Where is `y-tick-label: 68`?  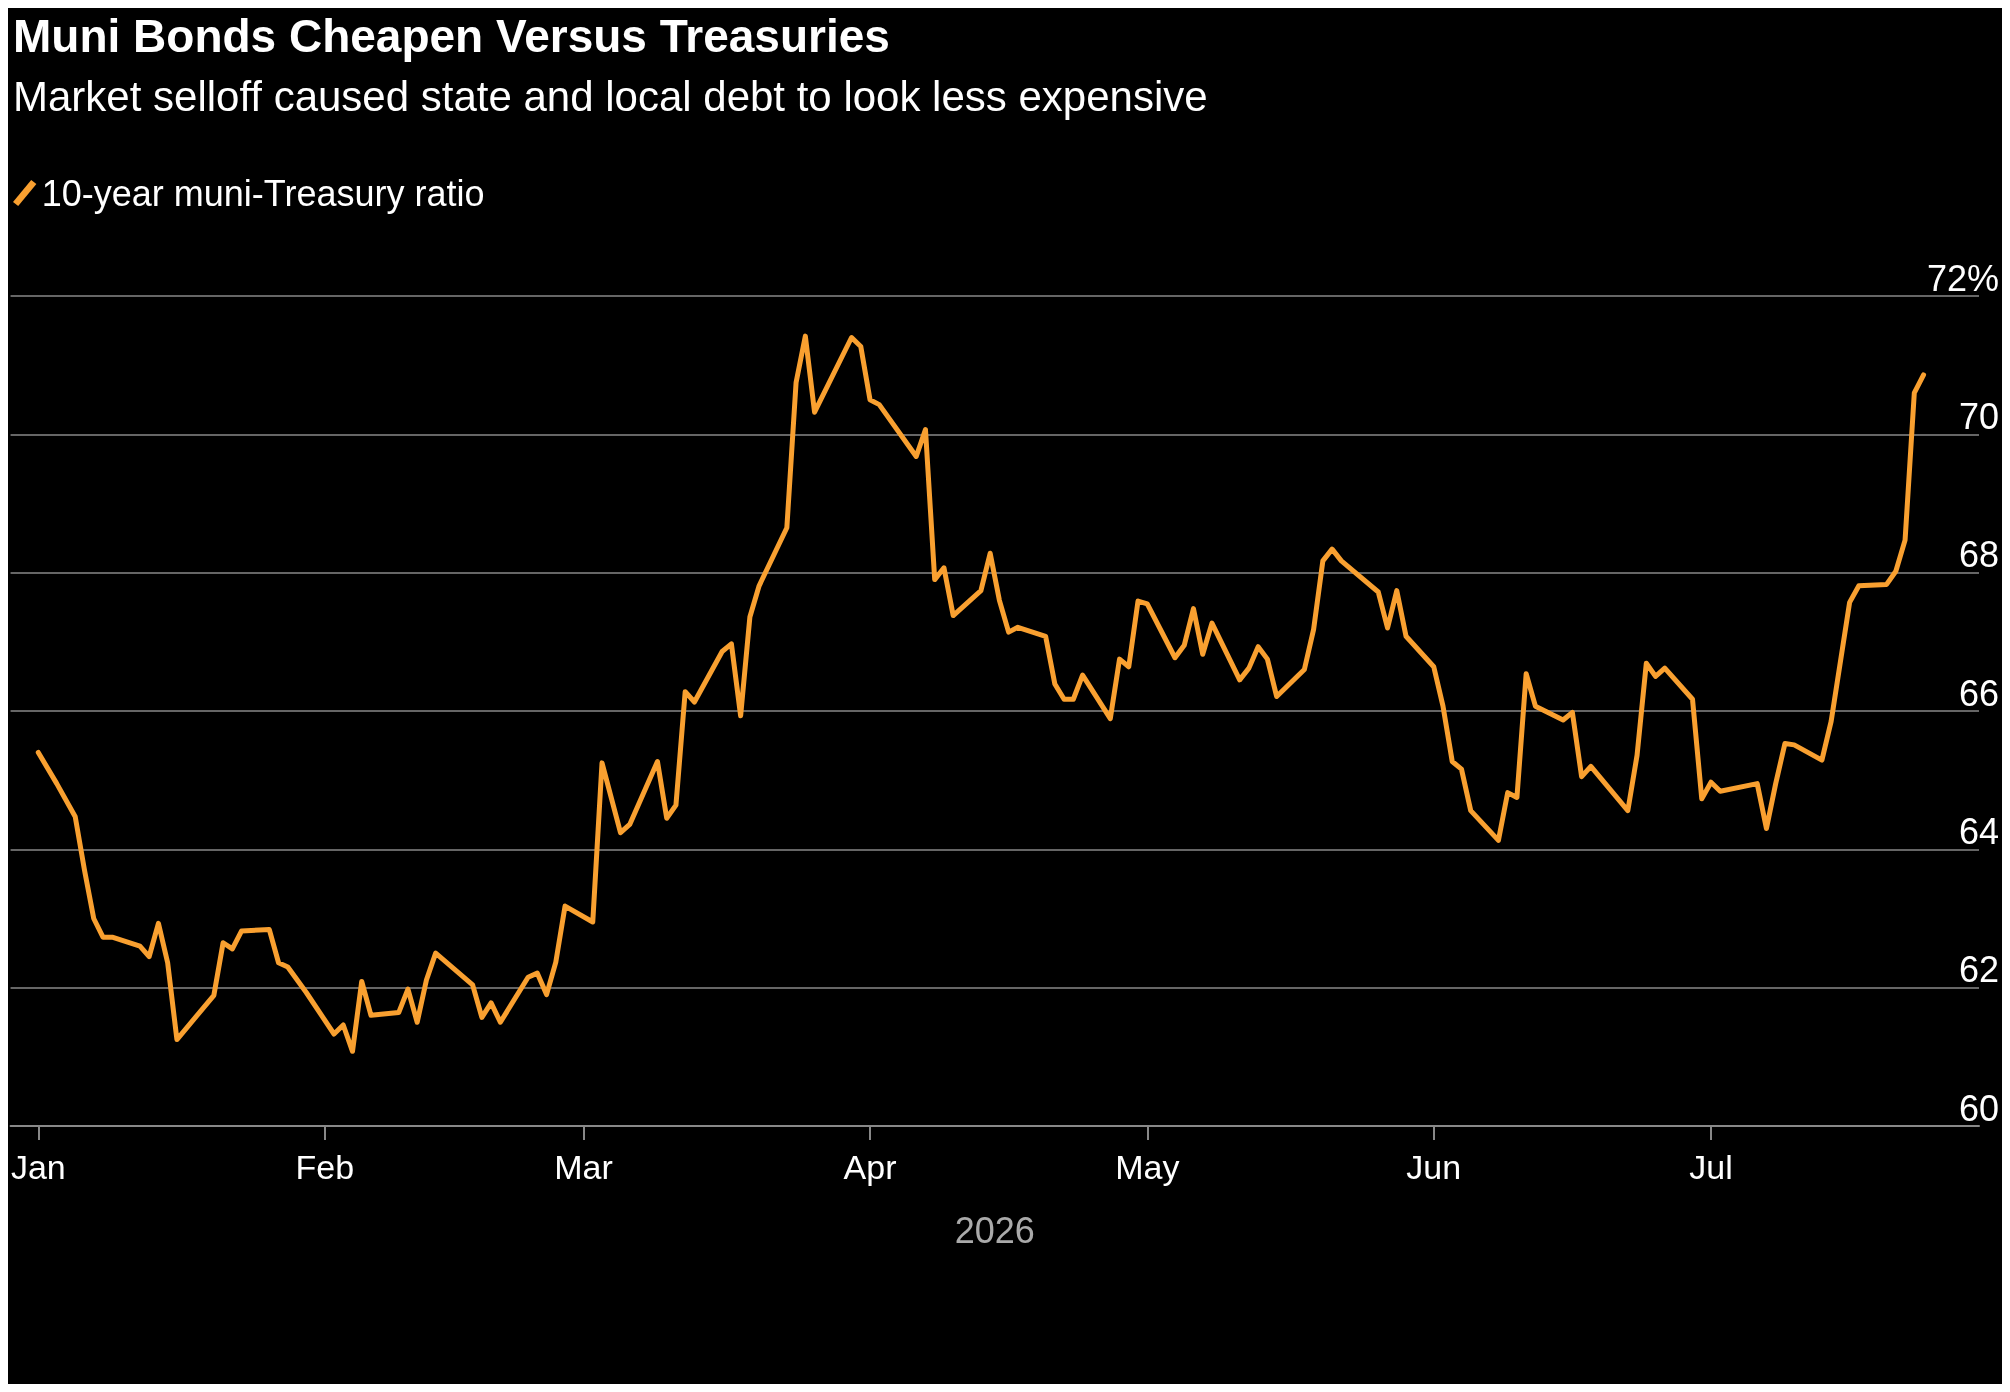 y-tick-label: 68 is located at coordinates (1978, 555).